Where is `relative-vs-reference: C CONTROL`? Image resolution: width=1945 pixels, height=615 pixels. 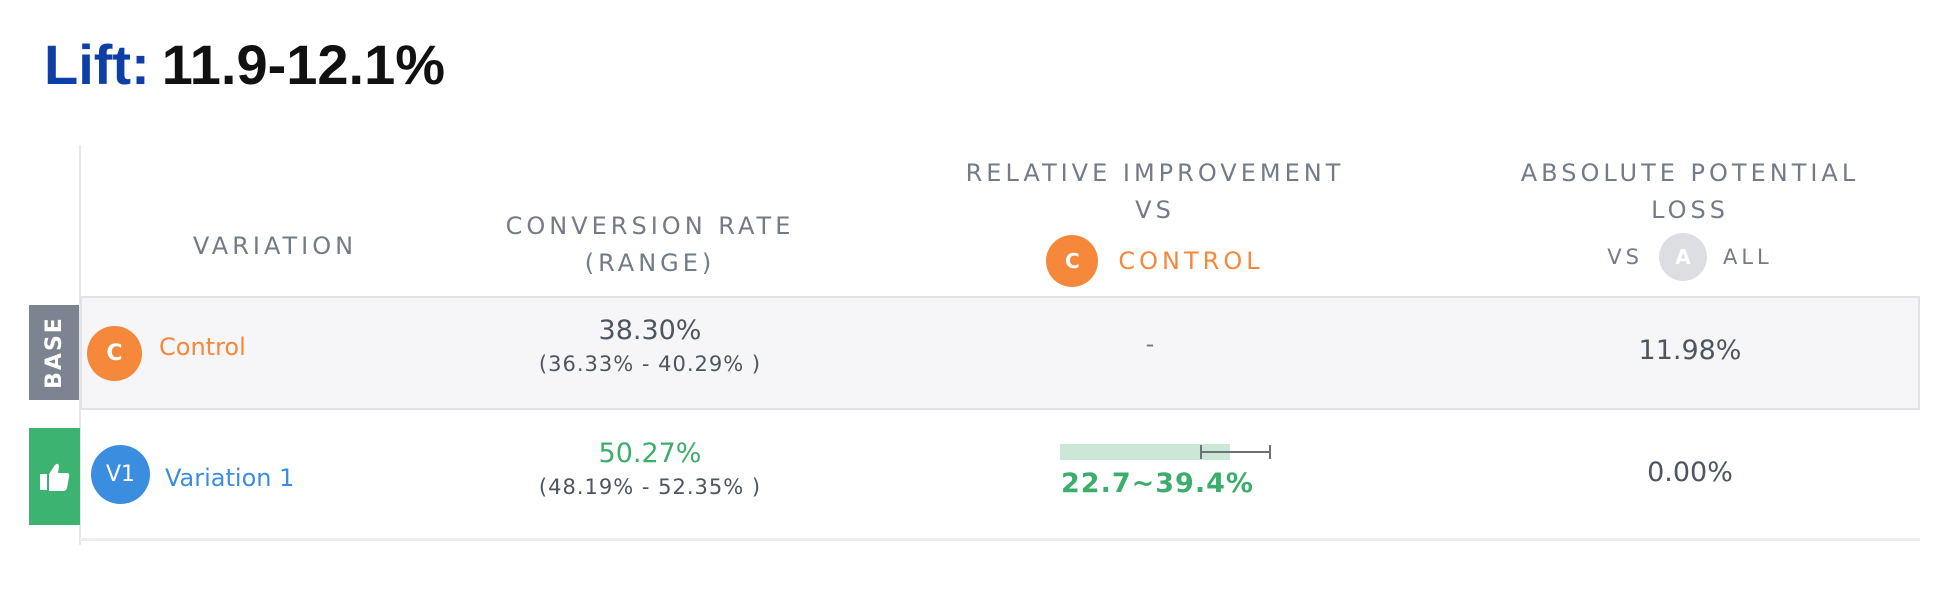
relative-vs-reference: C CONTROL is located at coordinates (1155, 261).